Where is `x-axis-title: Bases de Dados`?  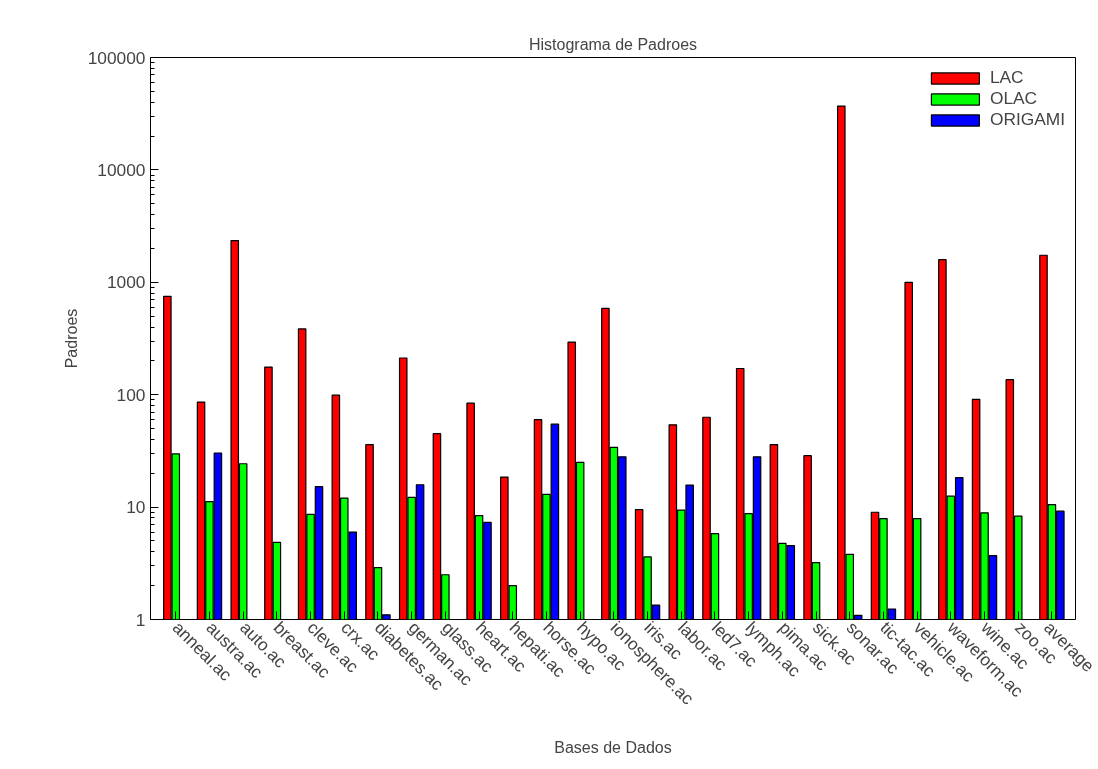
x-axis-title: Bases de Dados is located at coordinates (613, 747).